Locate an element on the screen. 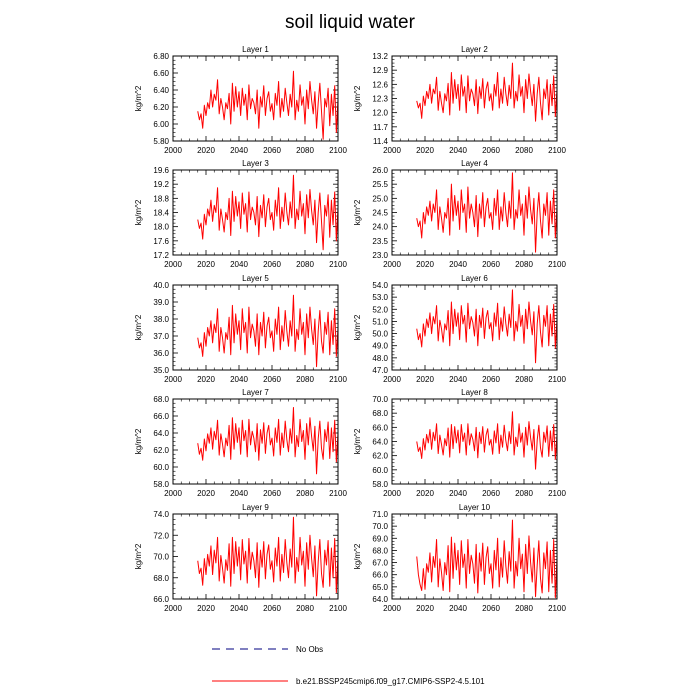 The height and width of the screenshot is (700, 700). y-tick-label: 23.5 is located at coordinates (380, 241).